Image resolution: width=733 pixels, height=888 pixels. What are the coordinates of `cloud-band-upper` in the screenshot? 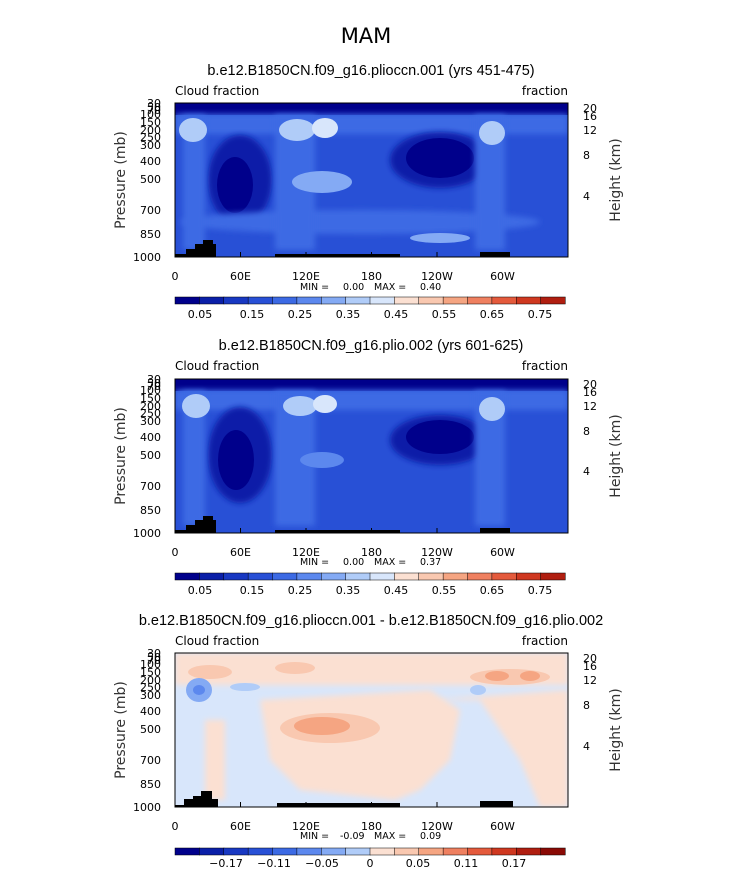 It's located at (371, 124).